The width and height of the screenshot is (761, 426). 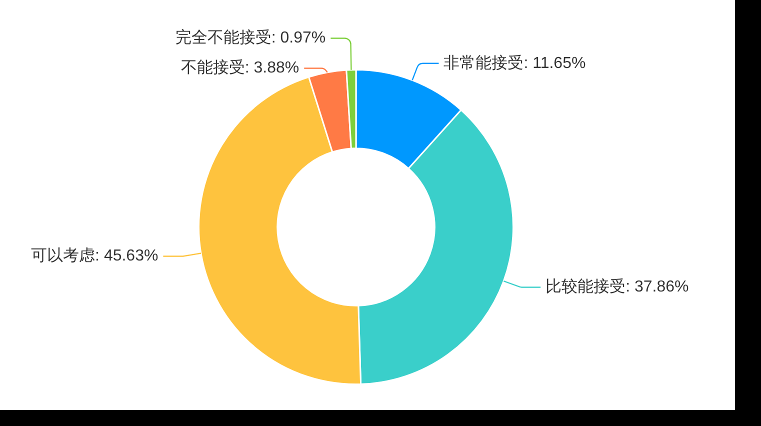 I want to click on slice-label: 可以考虑: 45.63%, so click(x=94, y=255).